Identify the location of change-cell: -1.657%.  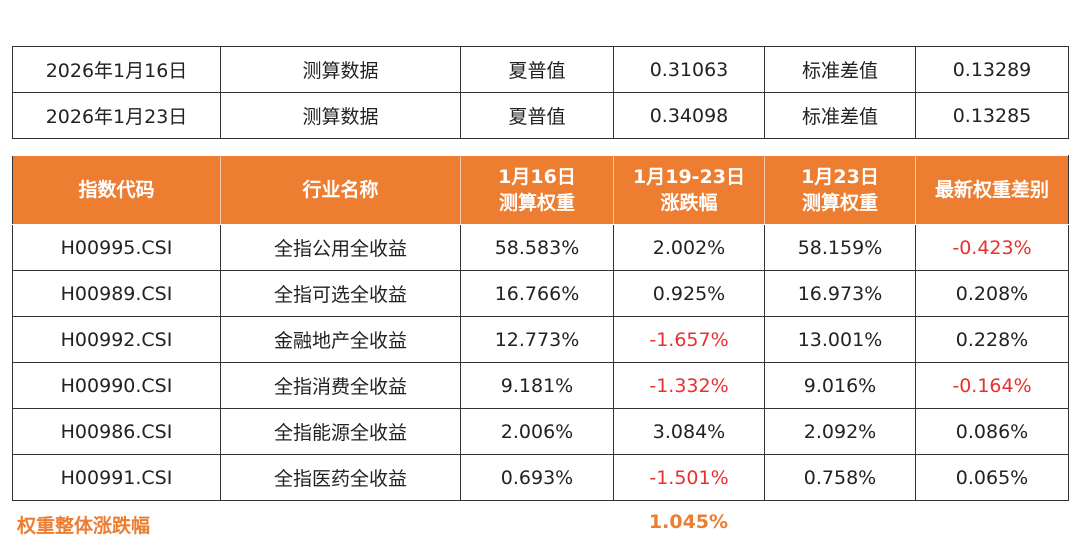
(689, 339).